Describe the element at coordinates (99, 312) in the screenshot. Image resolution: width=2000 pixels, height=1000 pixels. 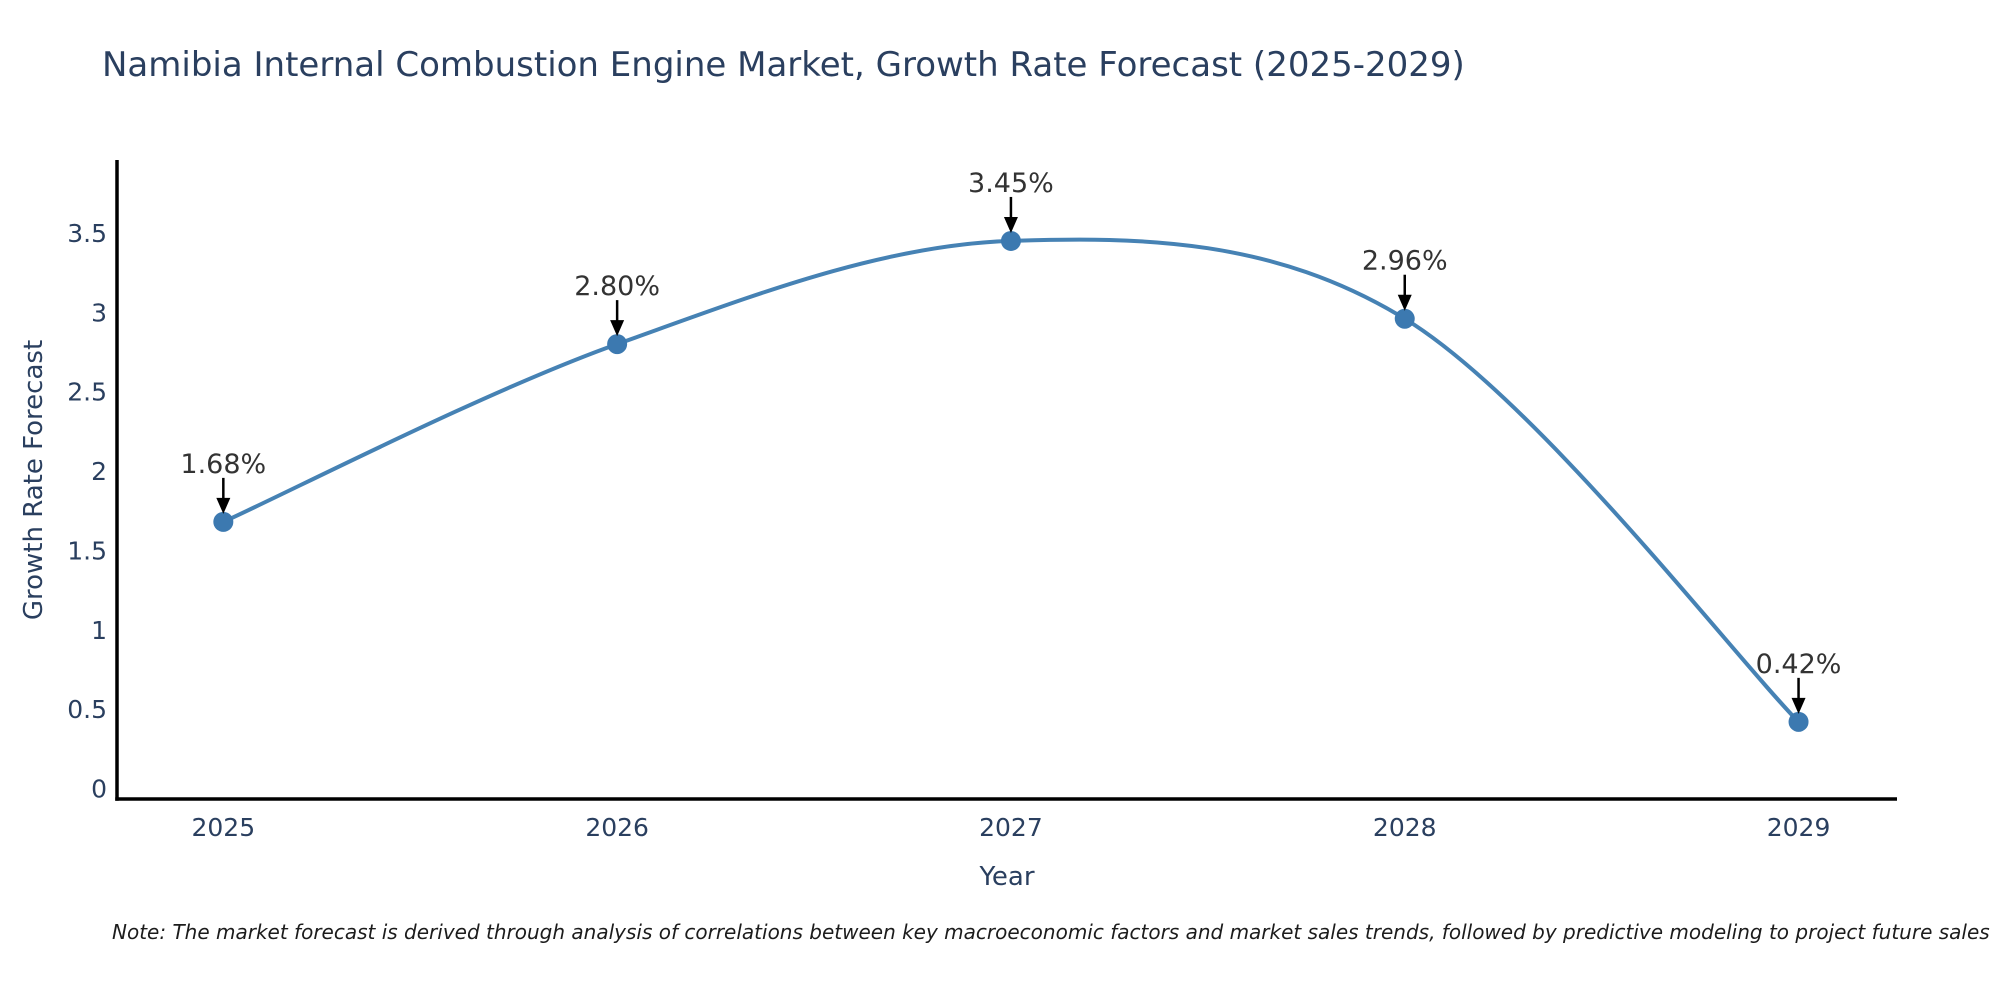
I see `y-tick-label: 3` at that location.